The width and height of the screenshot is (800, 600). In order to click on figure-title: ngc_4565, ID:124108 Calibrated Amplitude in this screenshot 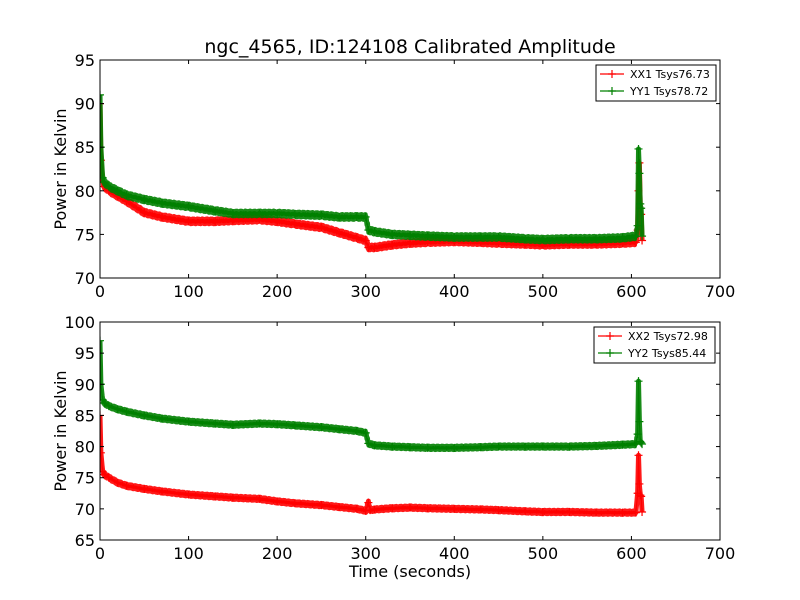, I will do `click(409, 47)`.